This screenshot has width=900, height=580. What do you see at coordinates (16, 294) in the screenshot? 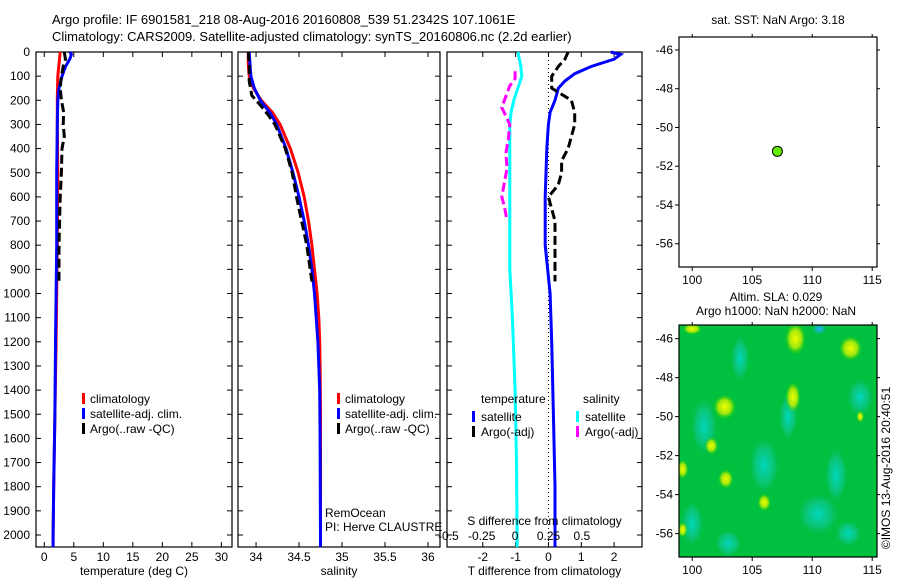
I see `depth-tick-label: 1000` at bounding box center [16, 294].